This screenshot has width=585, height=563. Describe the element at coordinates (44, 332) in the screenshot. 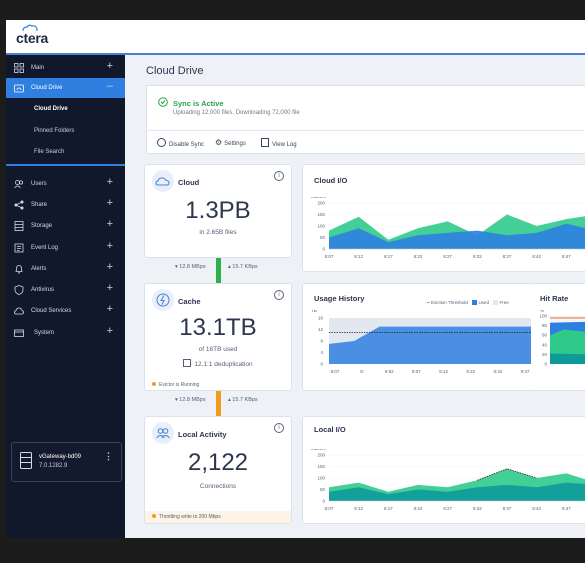

I see `sidebar-item-label: System` at that location.